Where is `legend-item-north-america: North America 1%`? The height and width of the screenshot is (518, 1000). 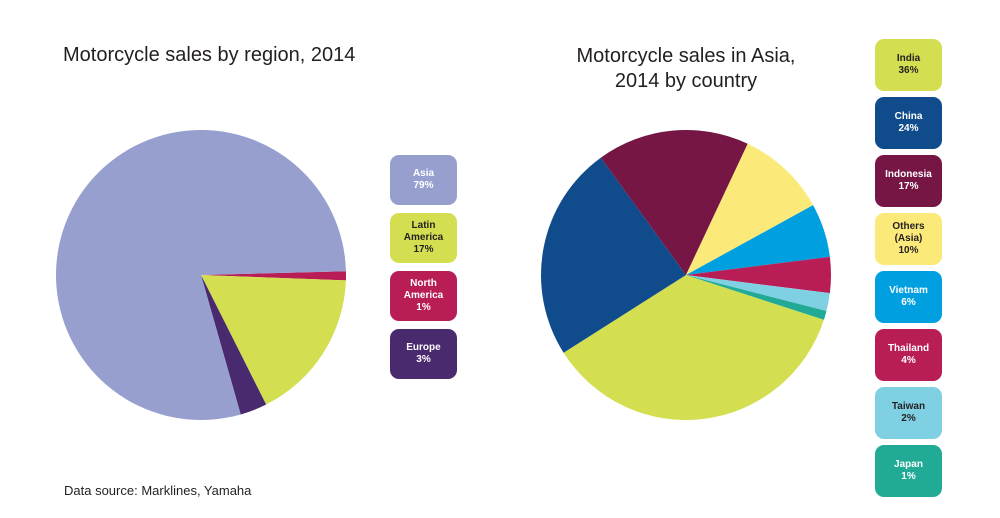
legend-item-north-america: North America 1% is located at coordinates (423, 296).